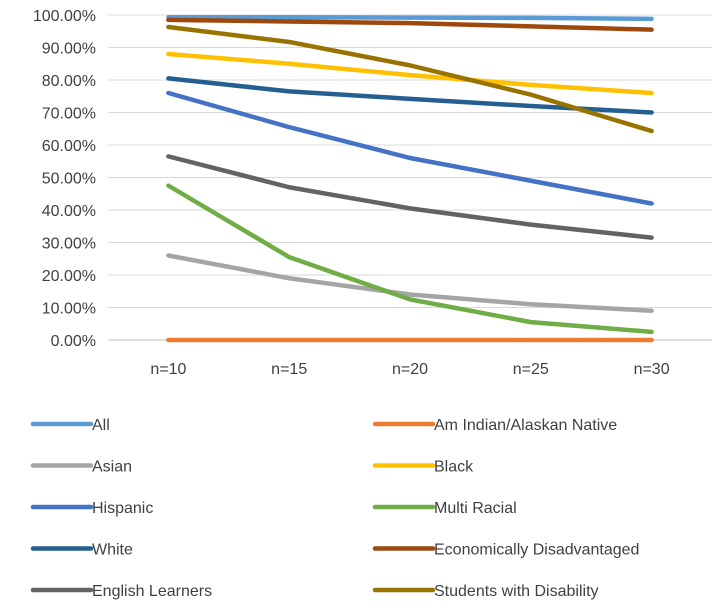 This screenshot has height=614, width=720. I want to click on legend-label: Students with Disability, so click(516, 591).